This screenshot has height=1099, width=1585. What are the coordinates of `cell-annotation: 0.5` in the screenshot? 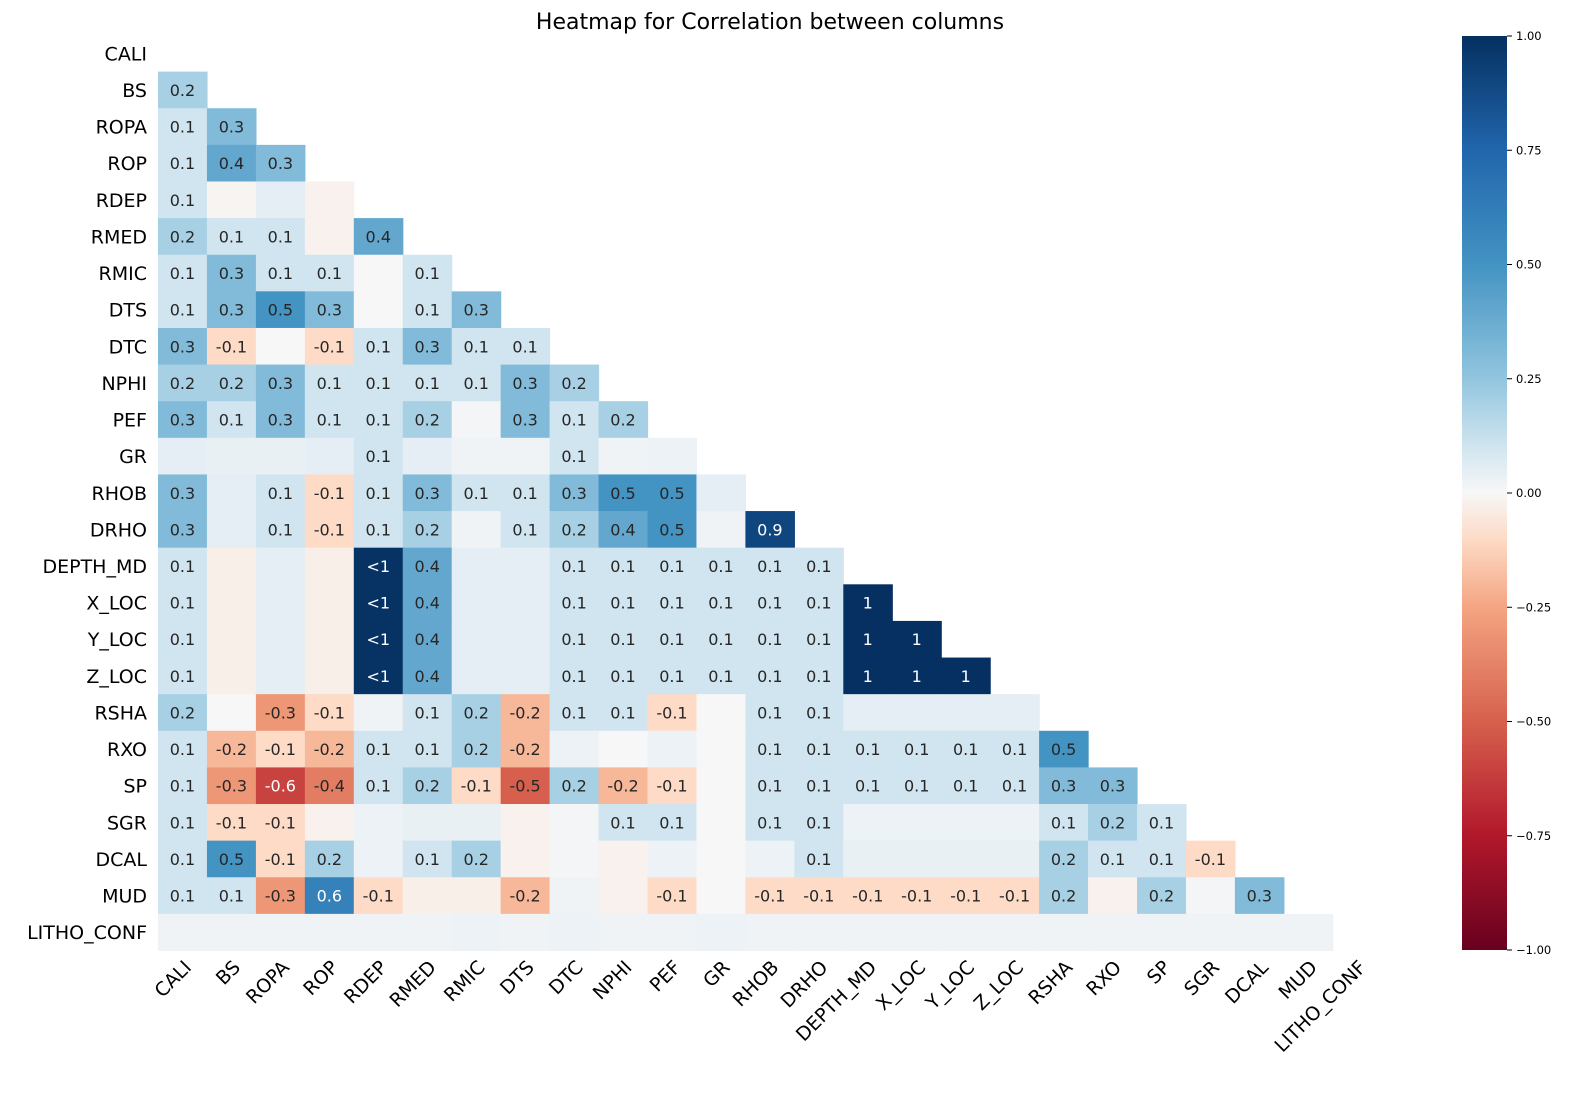 It's located at (231, 859).